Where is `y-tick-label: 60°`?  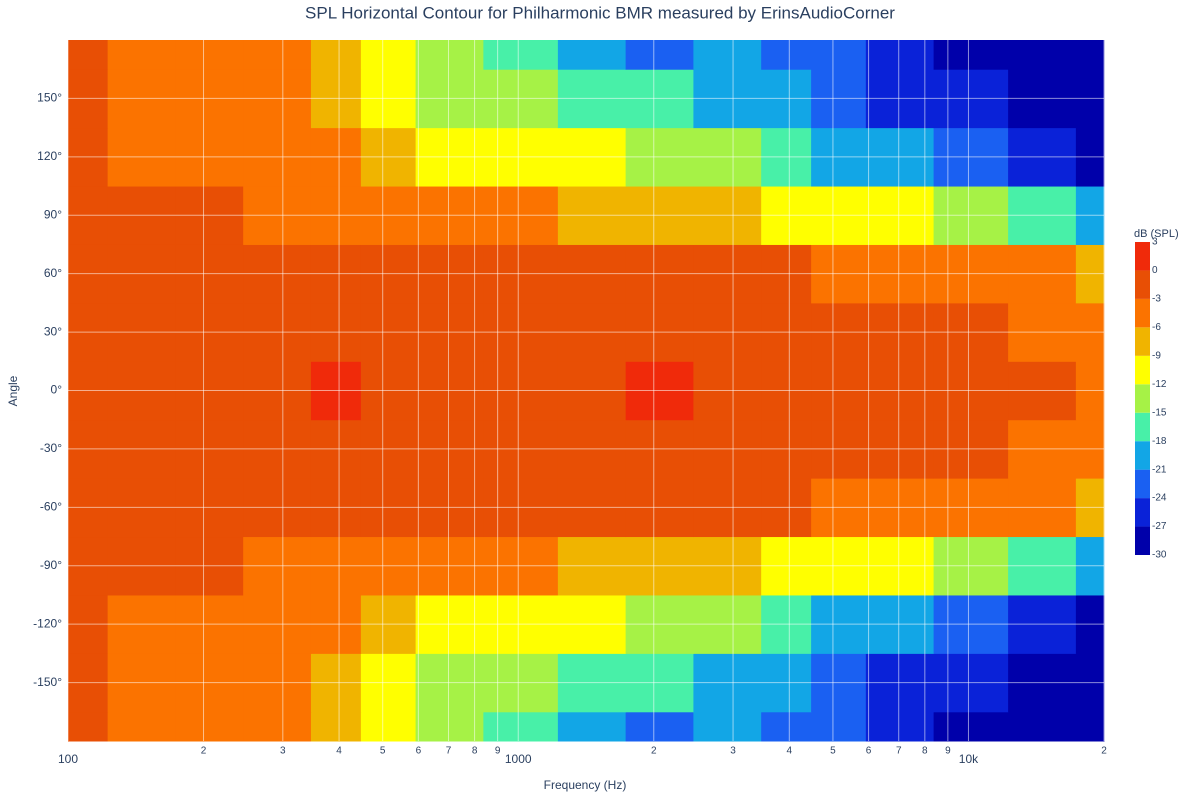
y-tick-label: 60° is located at coordinates (53, 273).